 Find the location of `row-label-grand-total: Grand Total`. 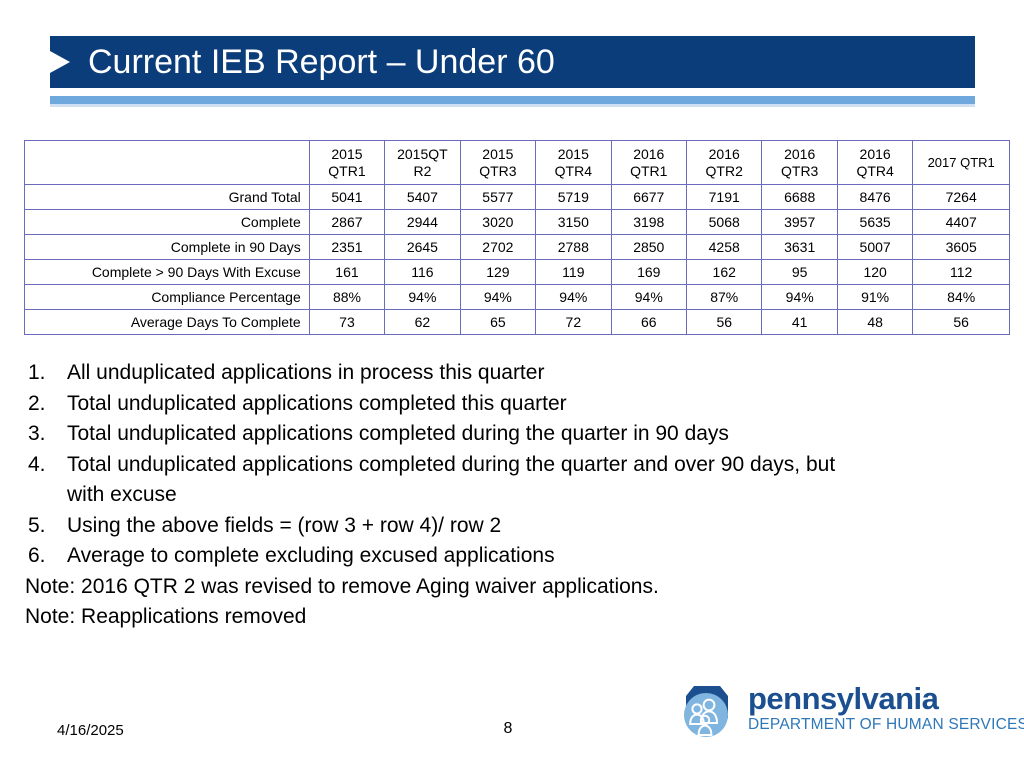

row-label-grand-total: Grand Total is located at coordinates (167, 197).